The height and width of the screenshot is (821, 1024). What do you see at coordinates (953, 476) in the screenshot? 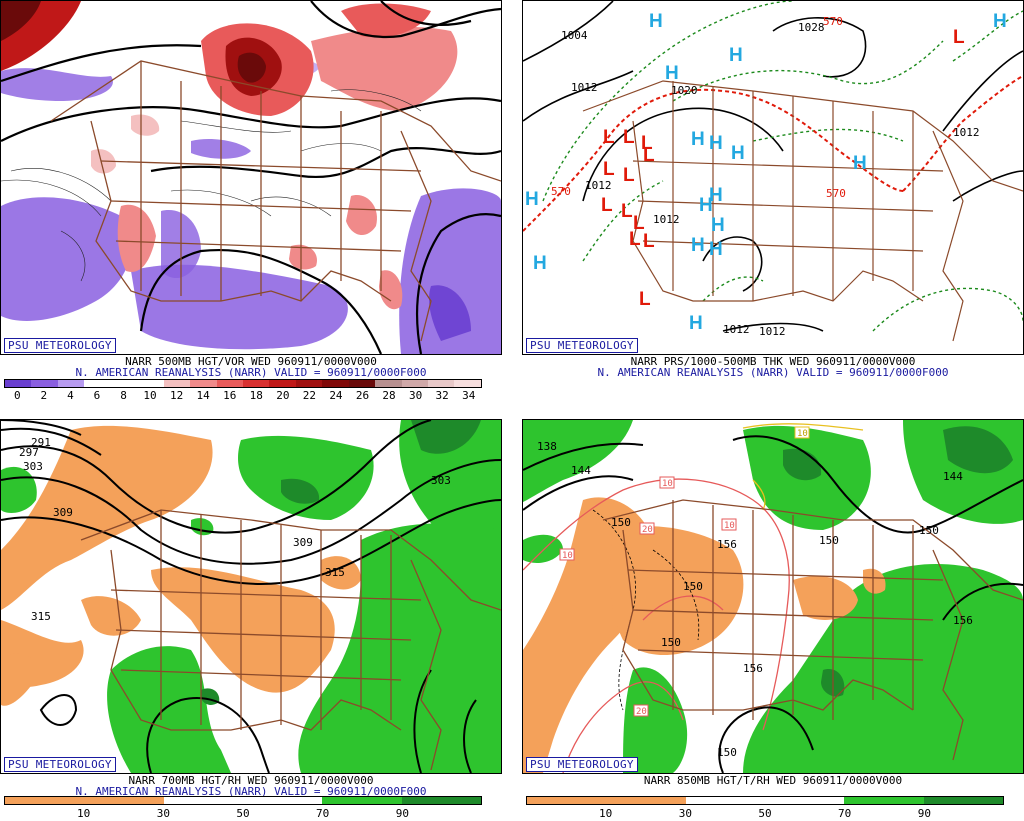
I see `height-label: 144` at bounding box center [953, 476].